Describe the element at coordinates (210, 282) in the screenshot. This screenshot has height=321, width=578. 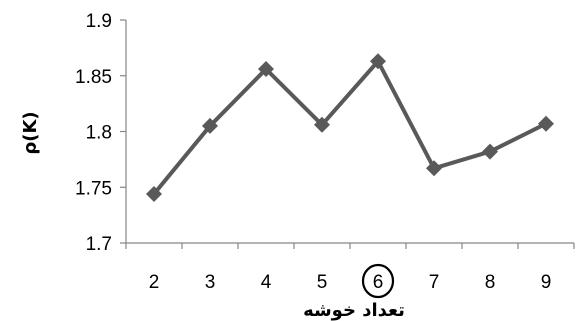
I see `x-tick-label: 3` at that location.